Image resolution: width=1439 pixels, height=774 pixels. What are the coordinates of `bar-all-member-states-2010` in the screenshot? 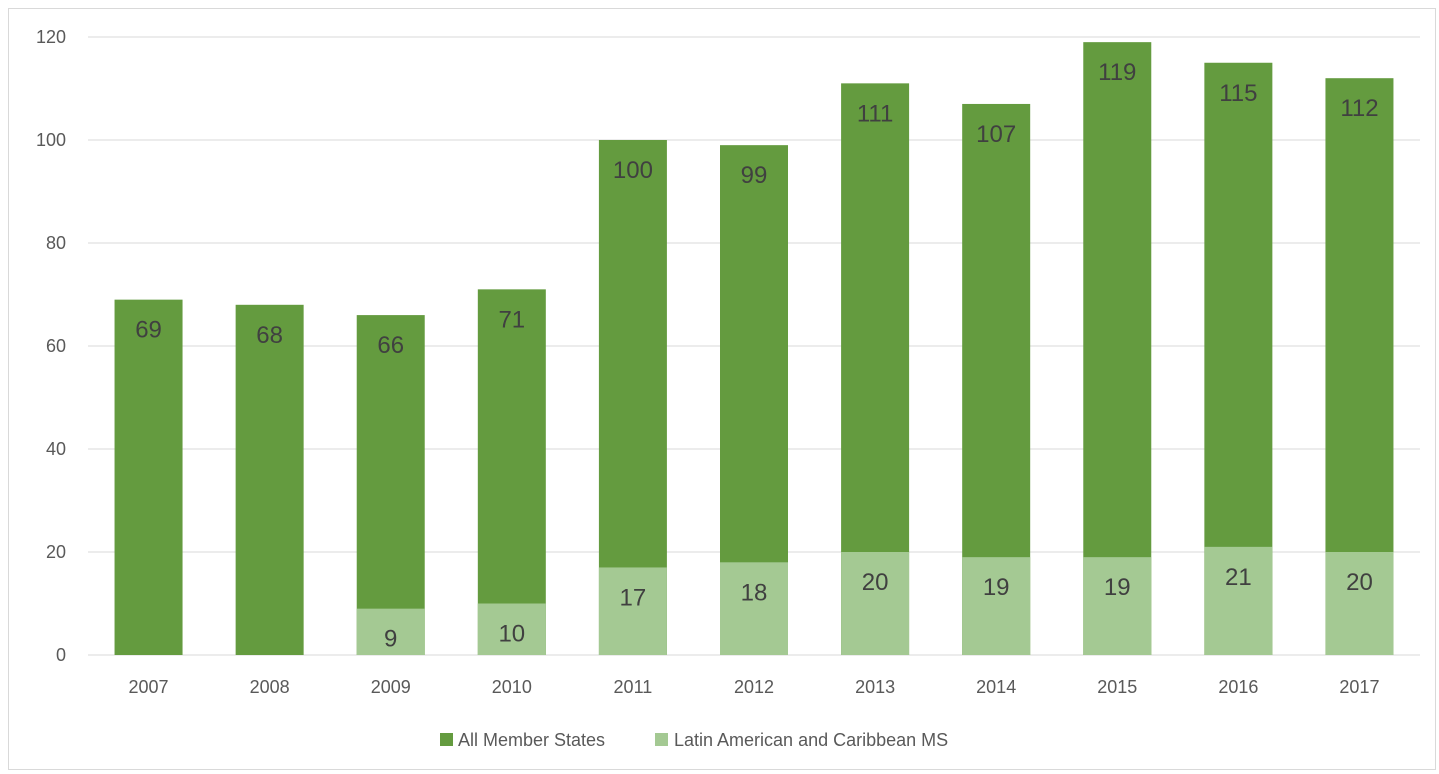 It's located at (511, 472).